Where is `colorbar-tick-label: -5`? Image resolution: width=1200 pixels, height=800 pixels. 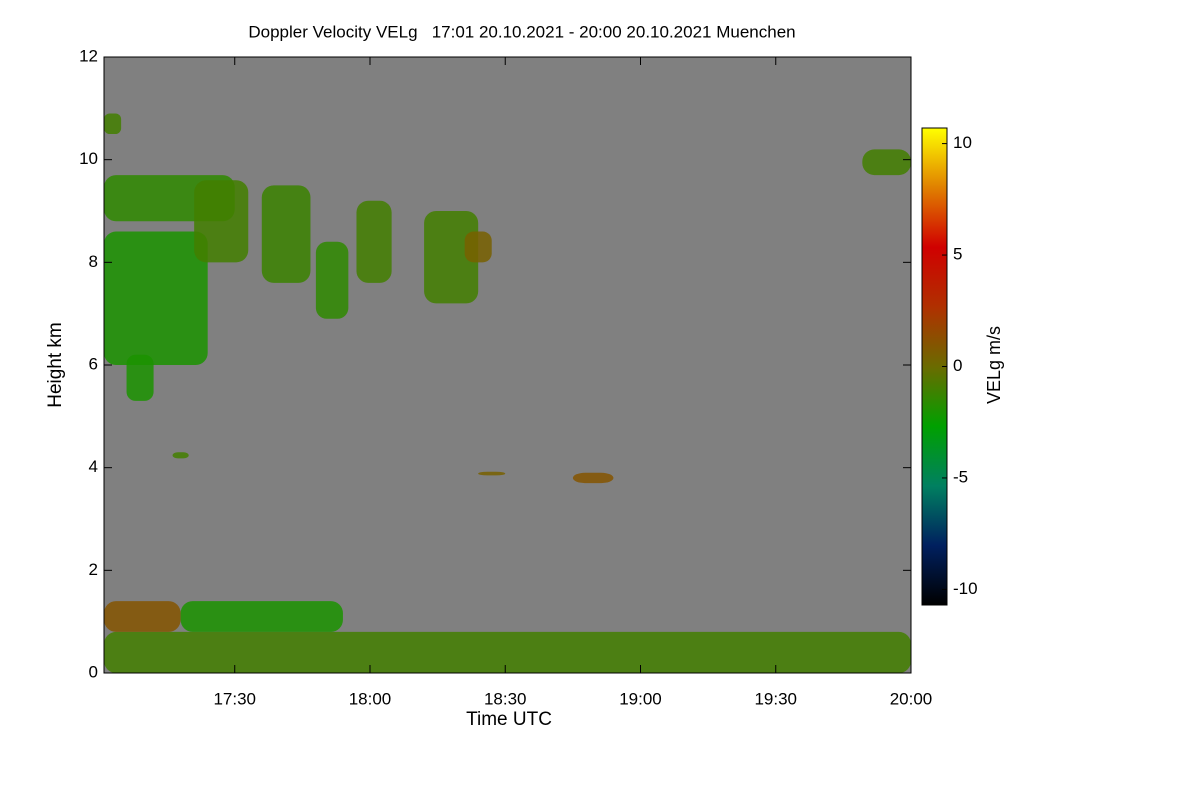 colorbar-tick-label: -5 is located at coordinates (960, 476).